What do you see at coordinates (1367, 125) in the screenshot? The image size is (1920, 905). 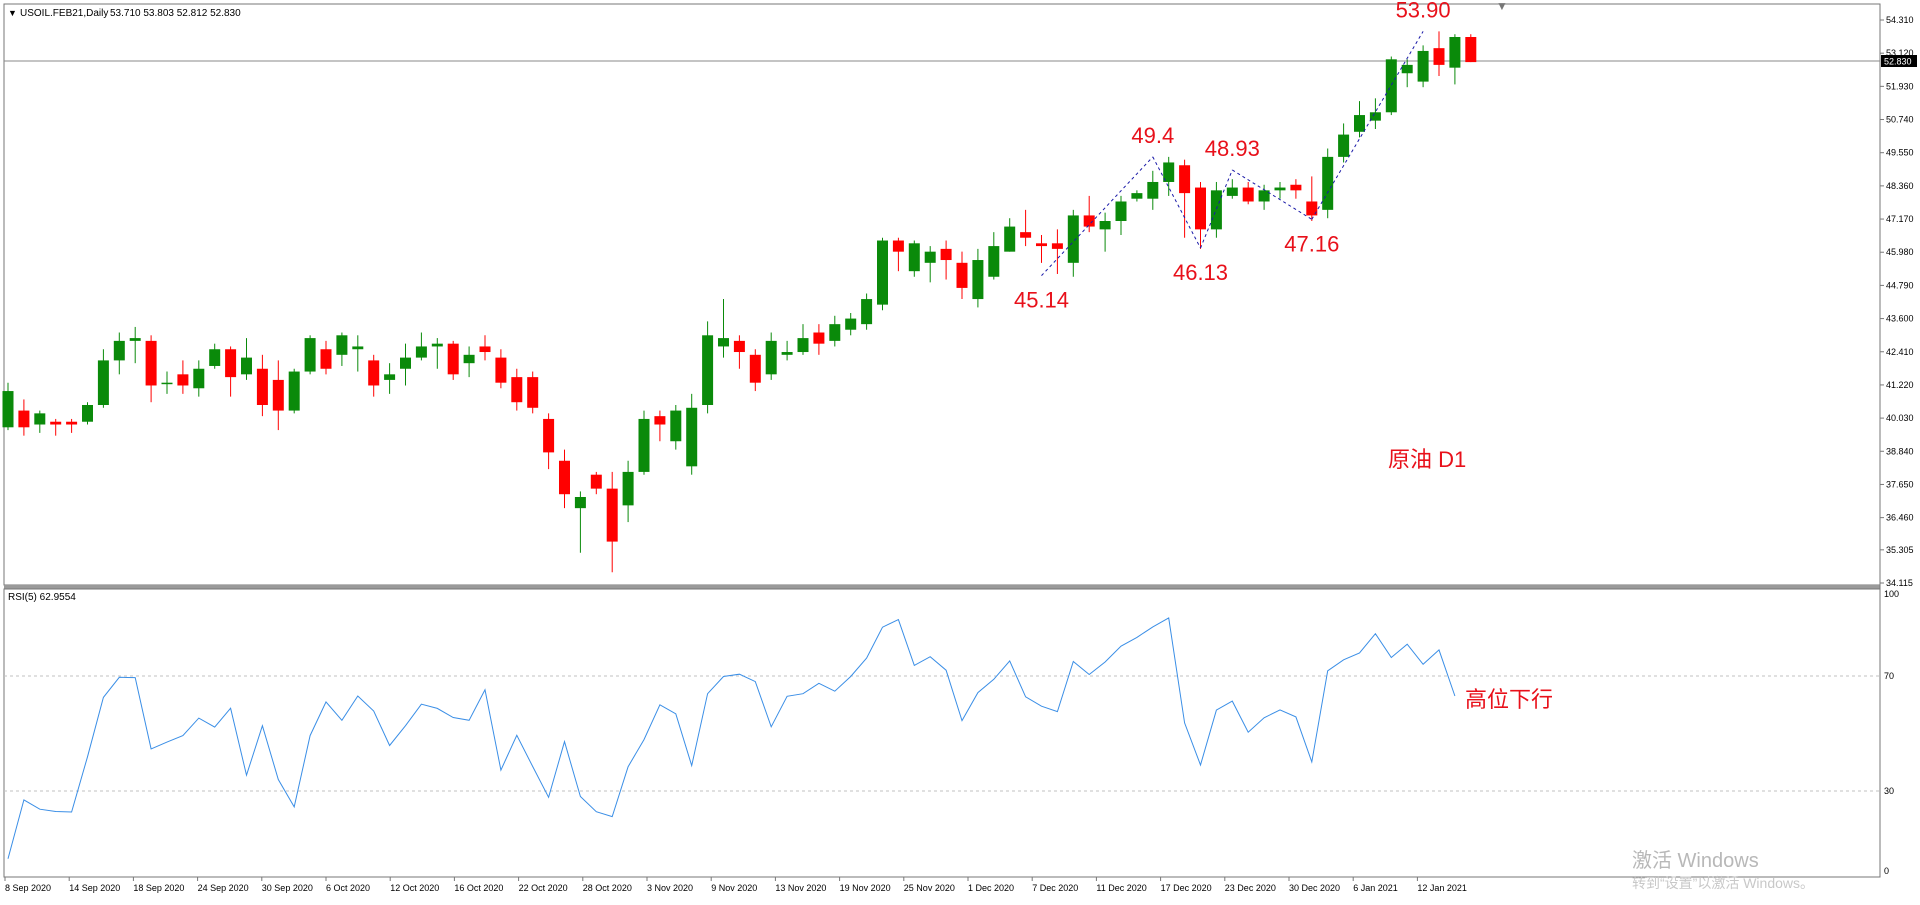 I see `zigzag-segment` at bounding box center [1367, 125].